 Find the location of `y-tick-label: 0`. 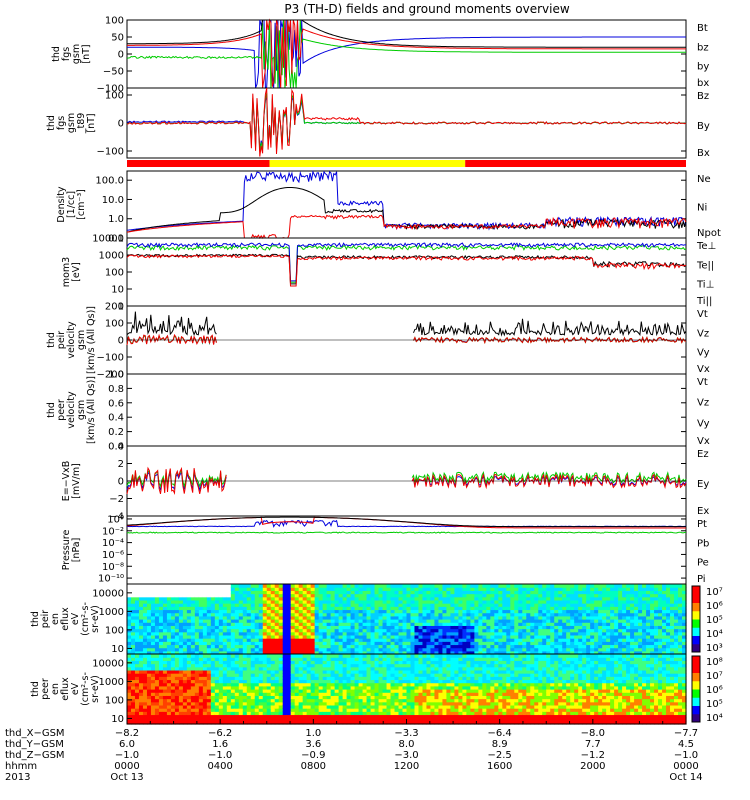

y-tick-label: 0 is located at coordinates (121, 341).